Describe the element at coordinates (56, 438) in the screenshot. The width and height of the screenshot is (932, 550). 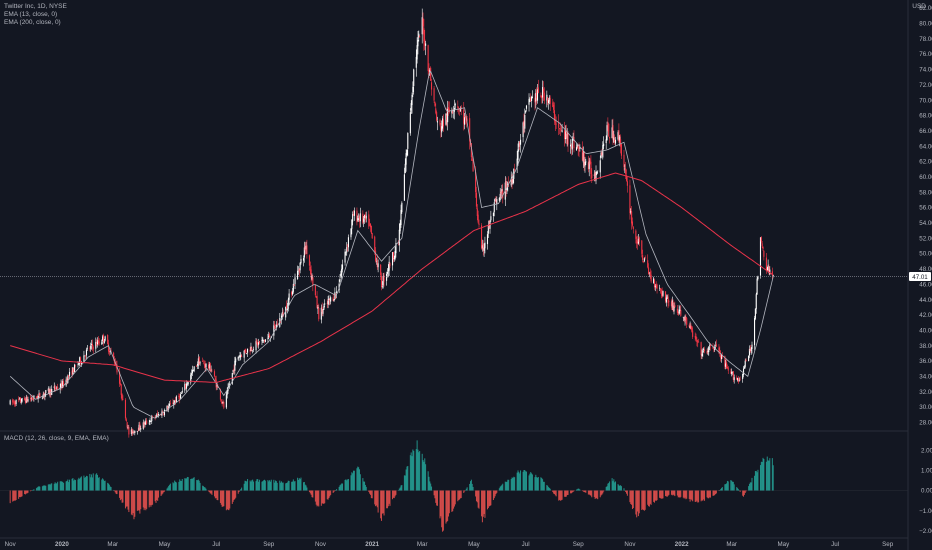
I see `macd-legend: MACD (12, 26, close, 9, EMA, EMA)` at that location.